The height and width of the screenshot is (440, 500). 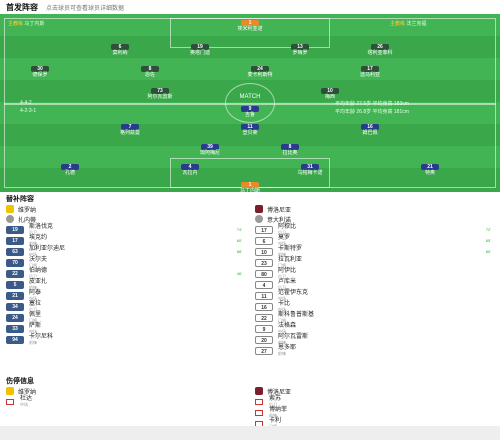 I want to click on home-player: 30 德保罗, so click(x=40, y=72).